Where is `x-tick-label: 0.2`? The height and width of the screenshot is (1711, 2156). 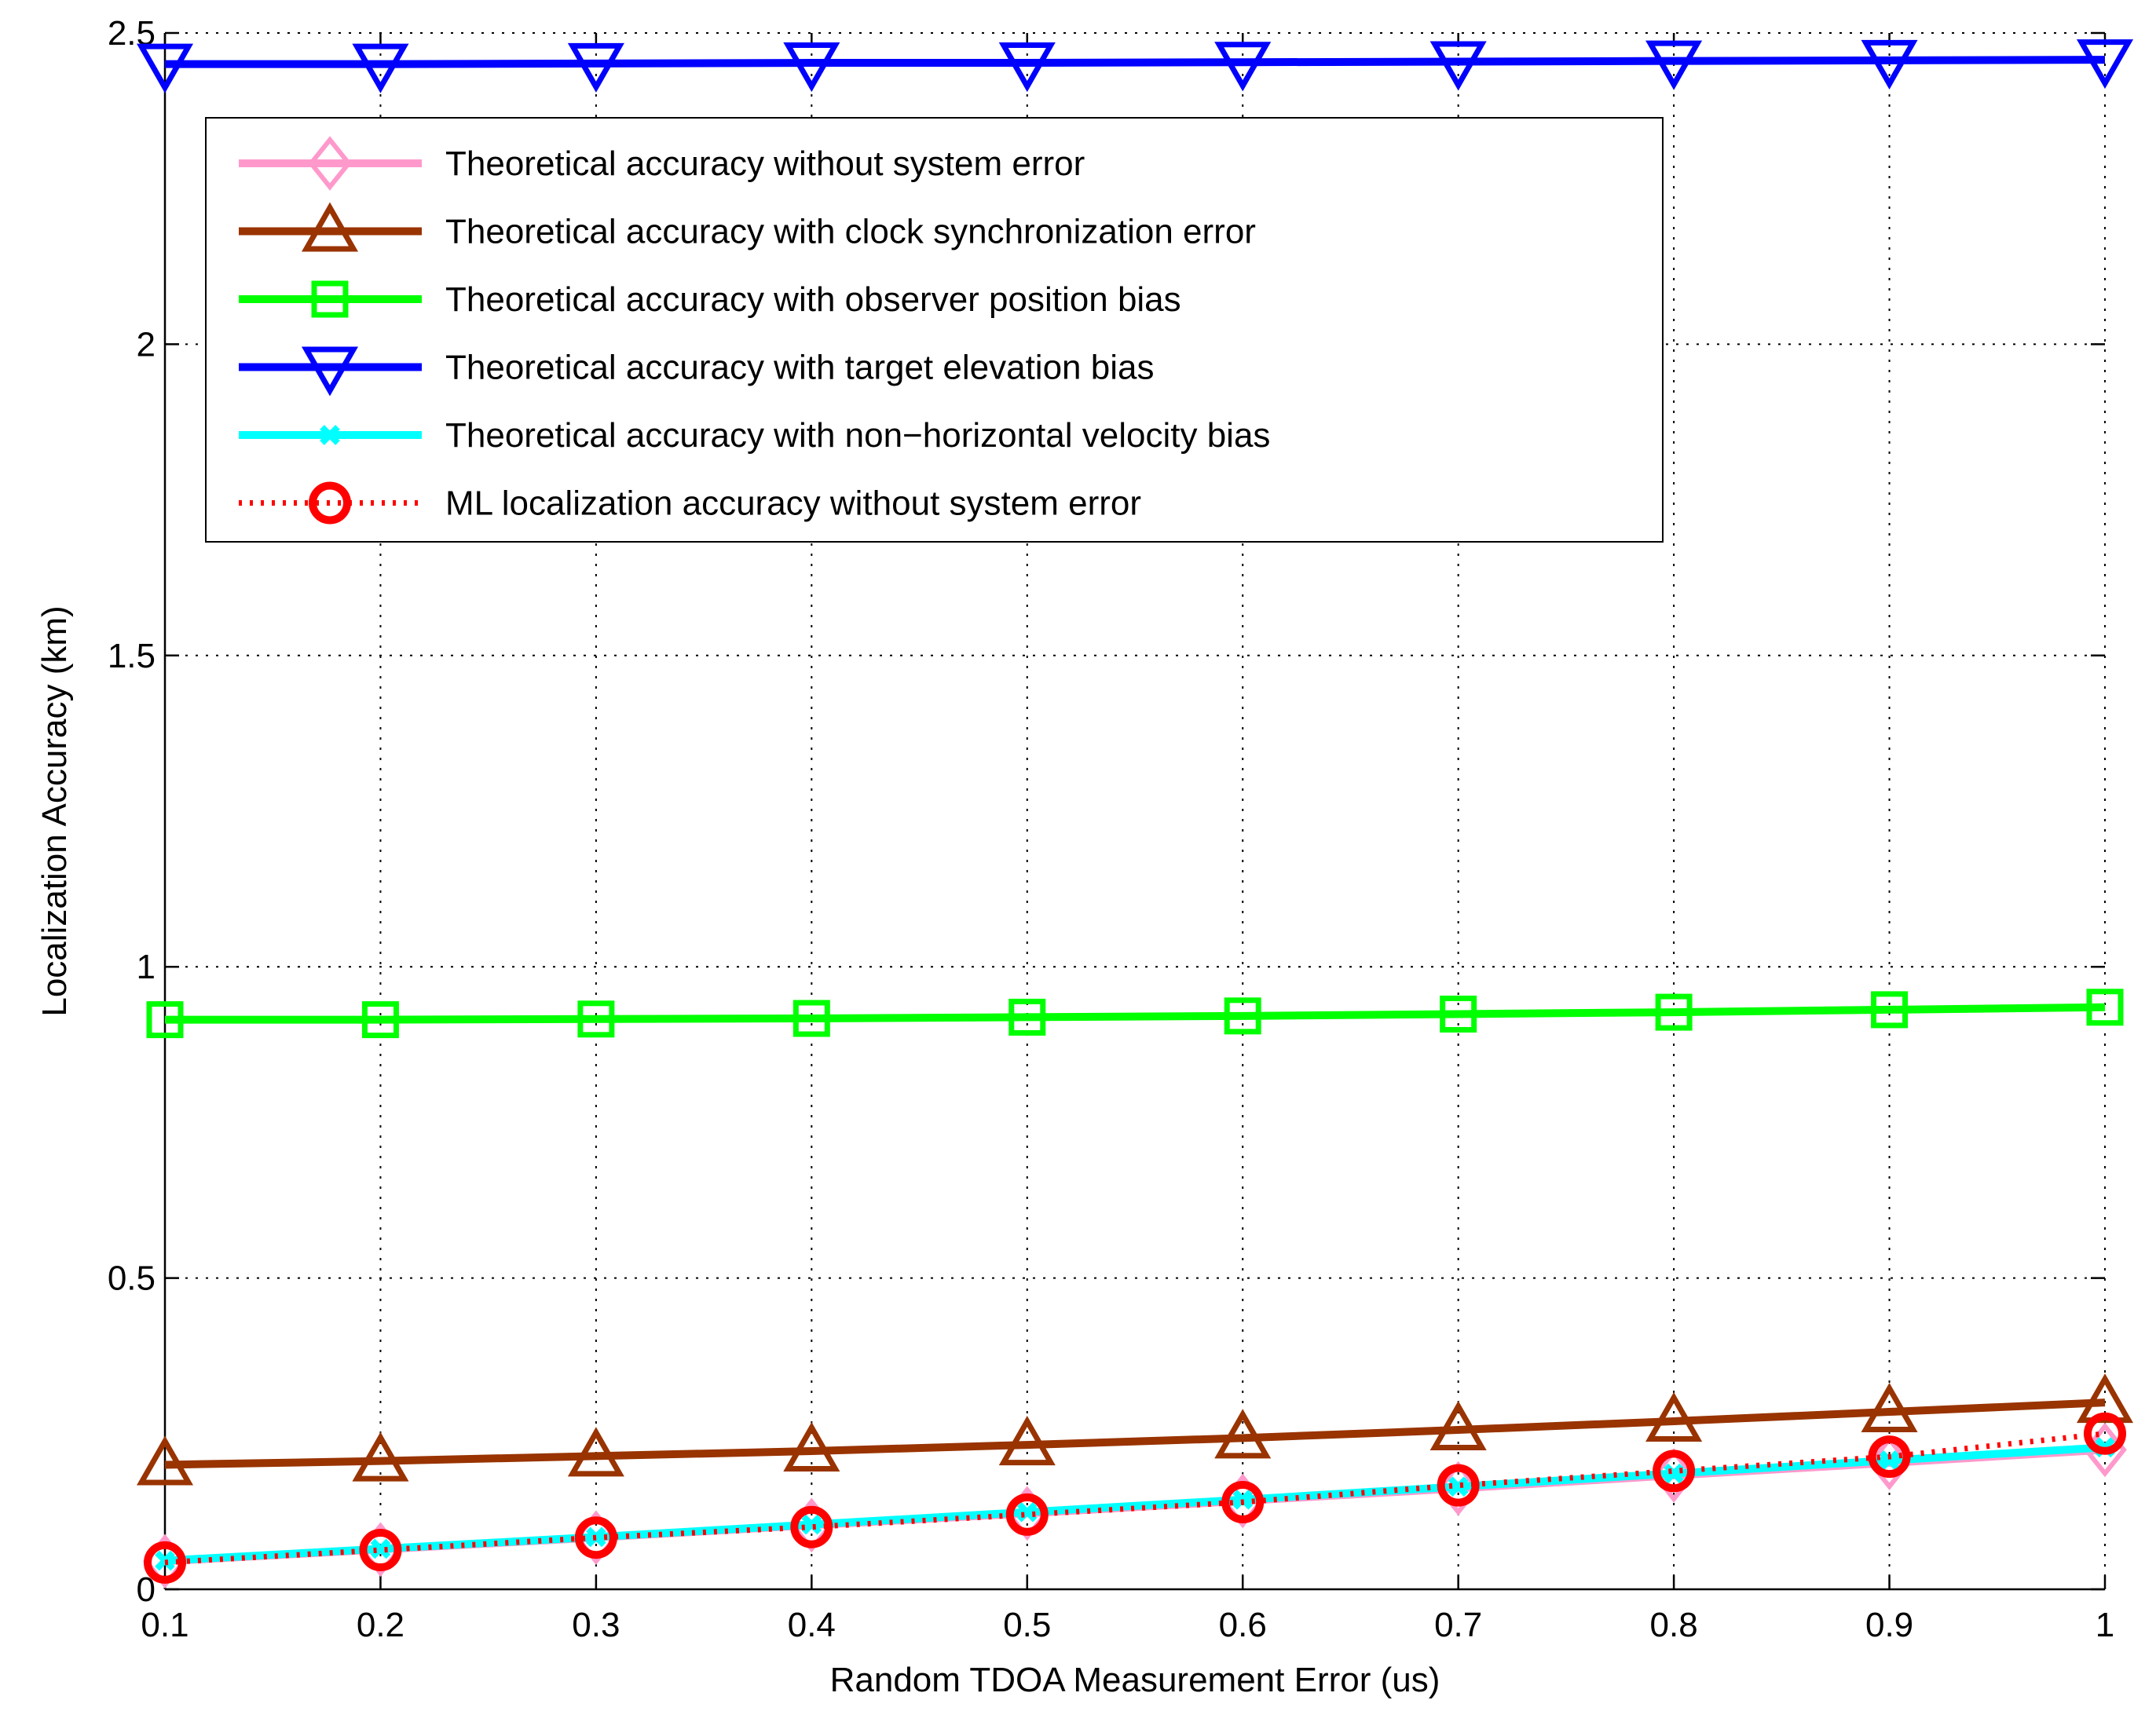
x-tick-label: 0.2 is located at coordinates (380, 1625).